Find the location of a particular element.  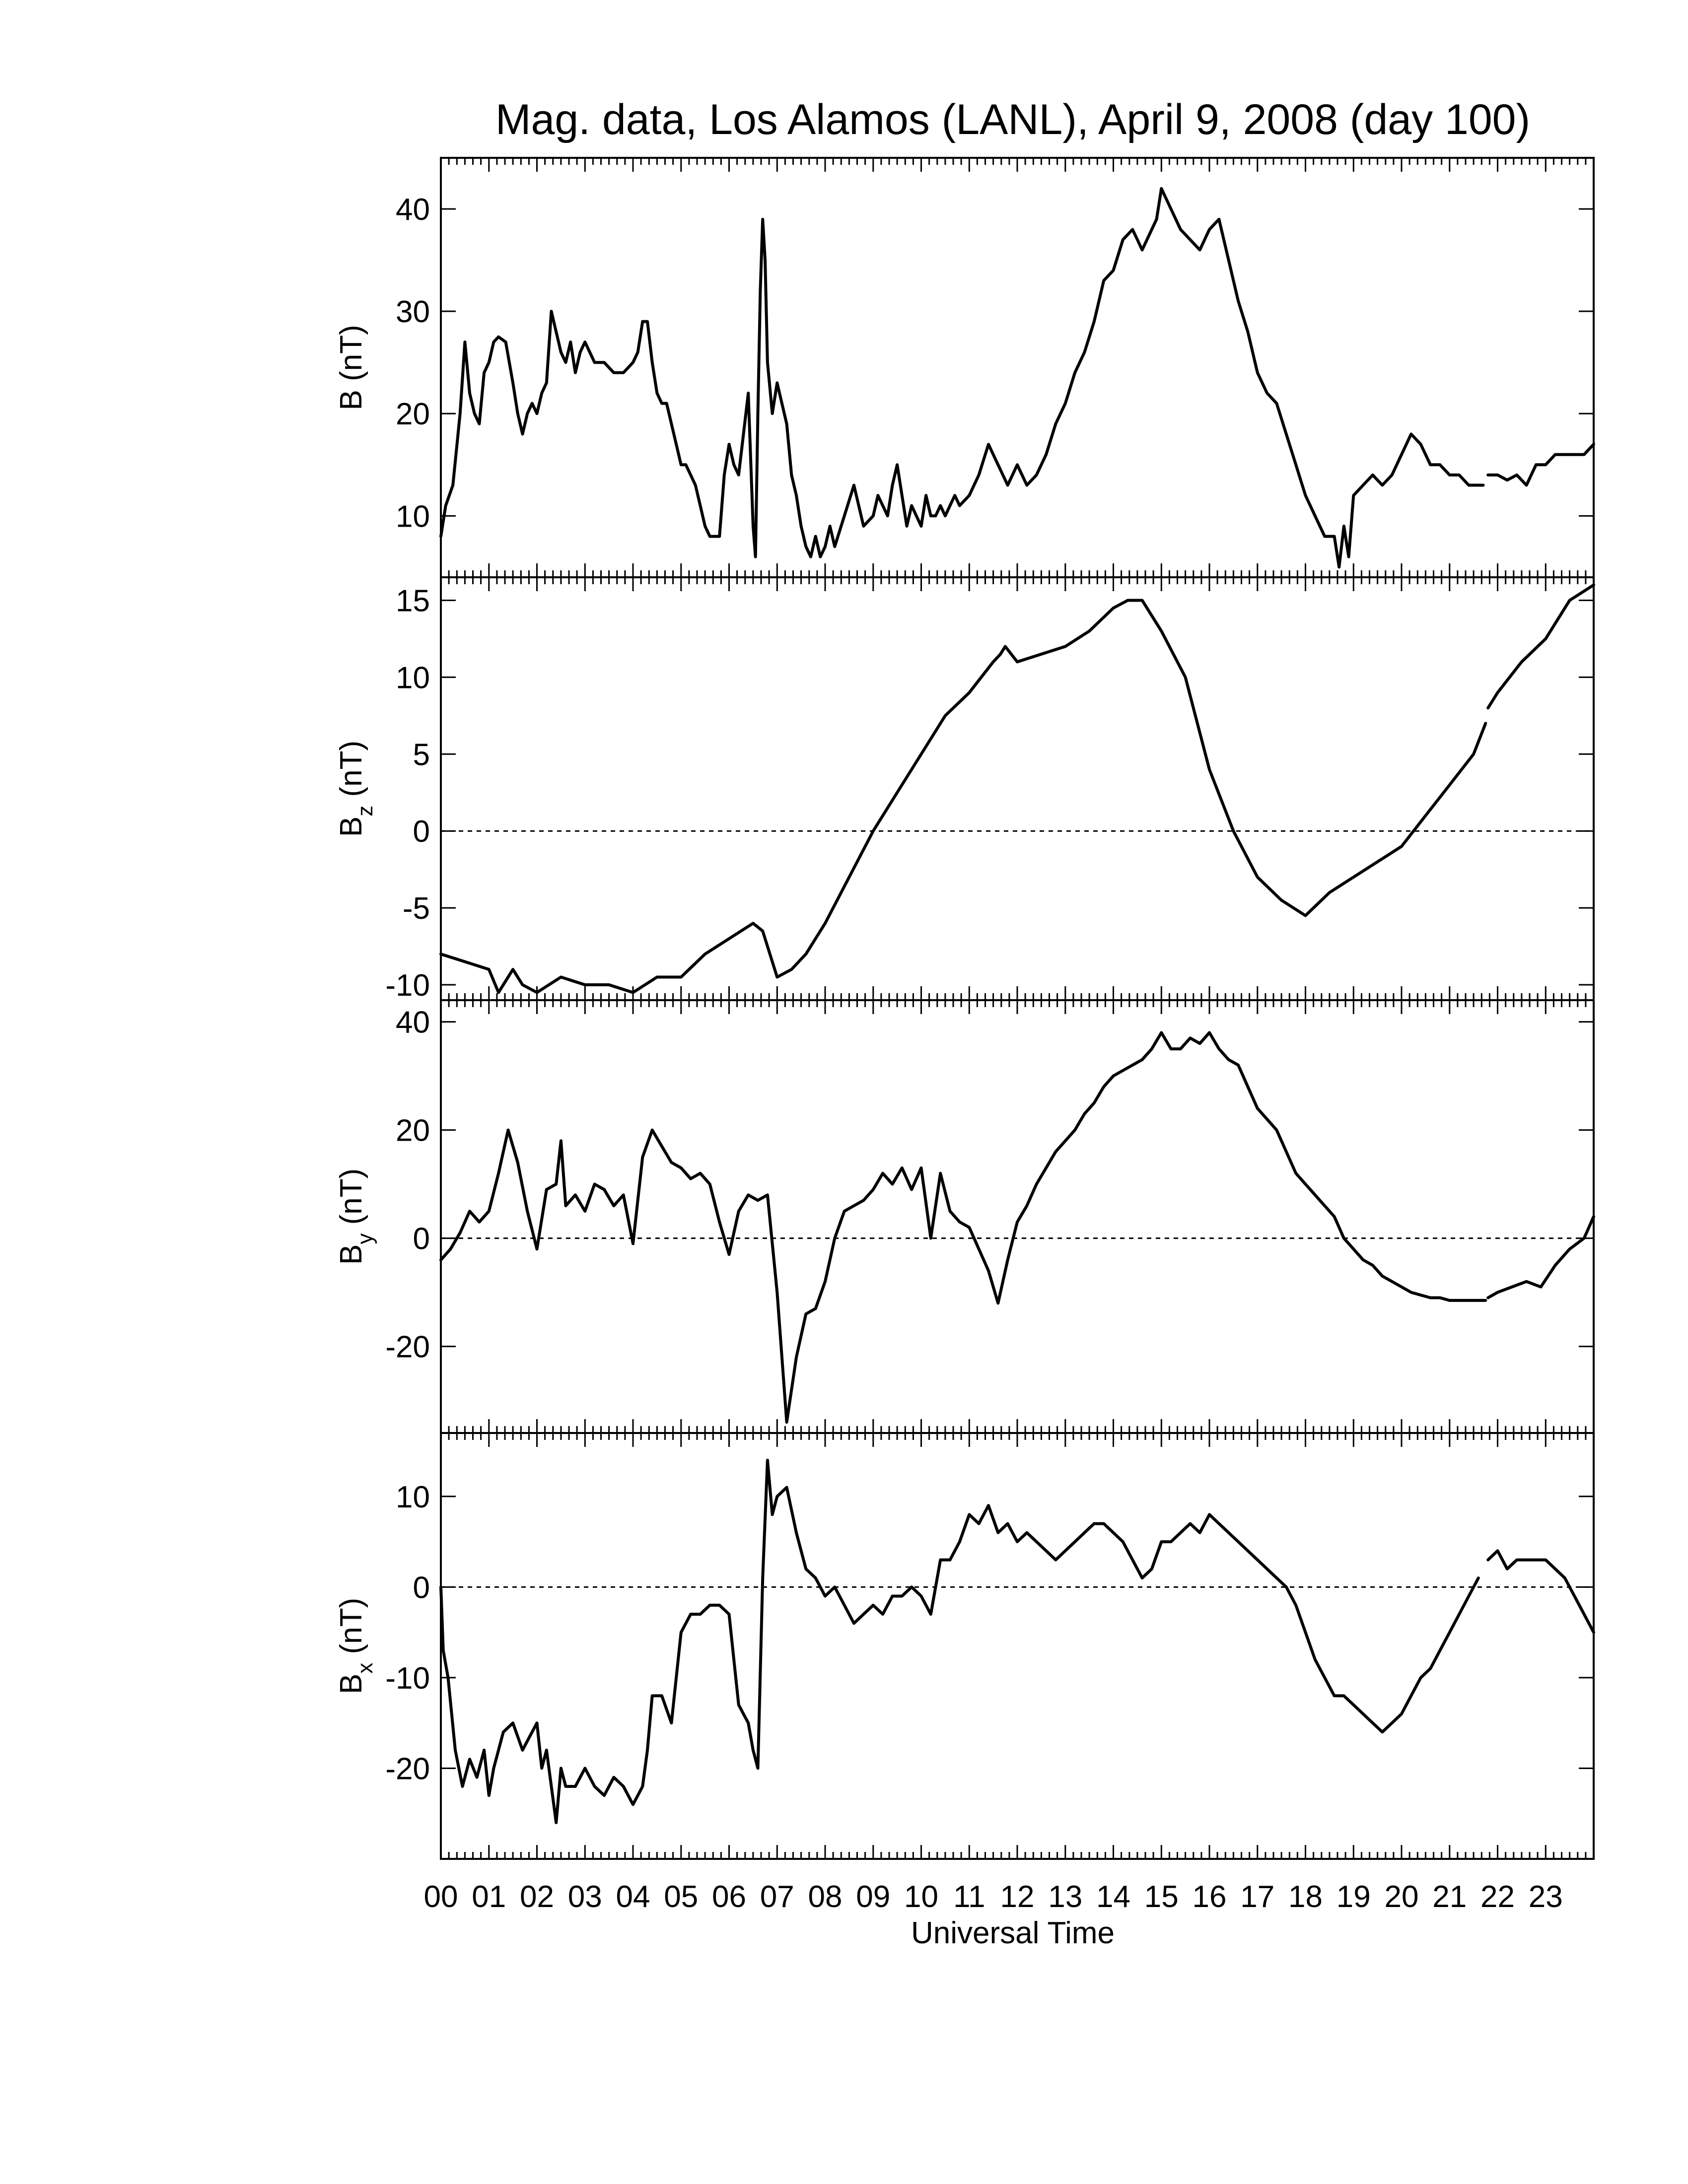

panel-Bz-y-tick-label: 0 is located at coordinates (421, 832).